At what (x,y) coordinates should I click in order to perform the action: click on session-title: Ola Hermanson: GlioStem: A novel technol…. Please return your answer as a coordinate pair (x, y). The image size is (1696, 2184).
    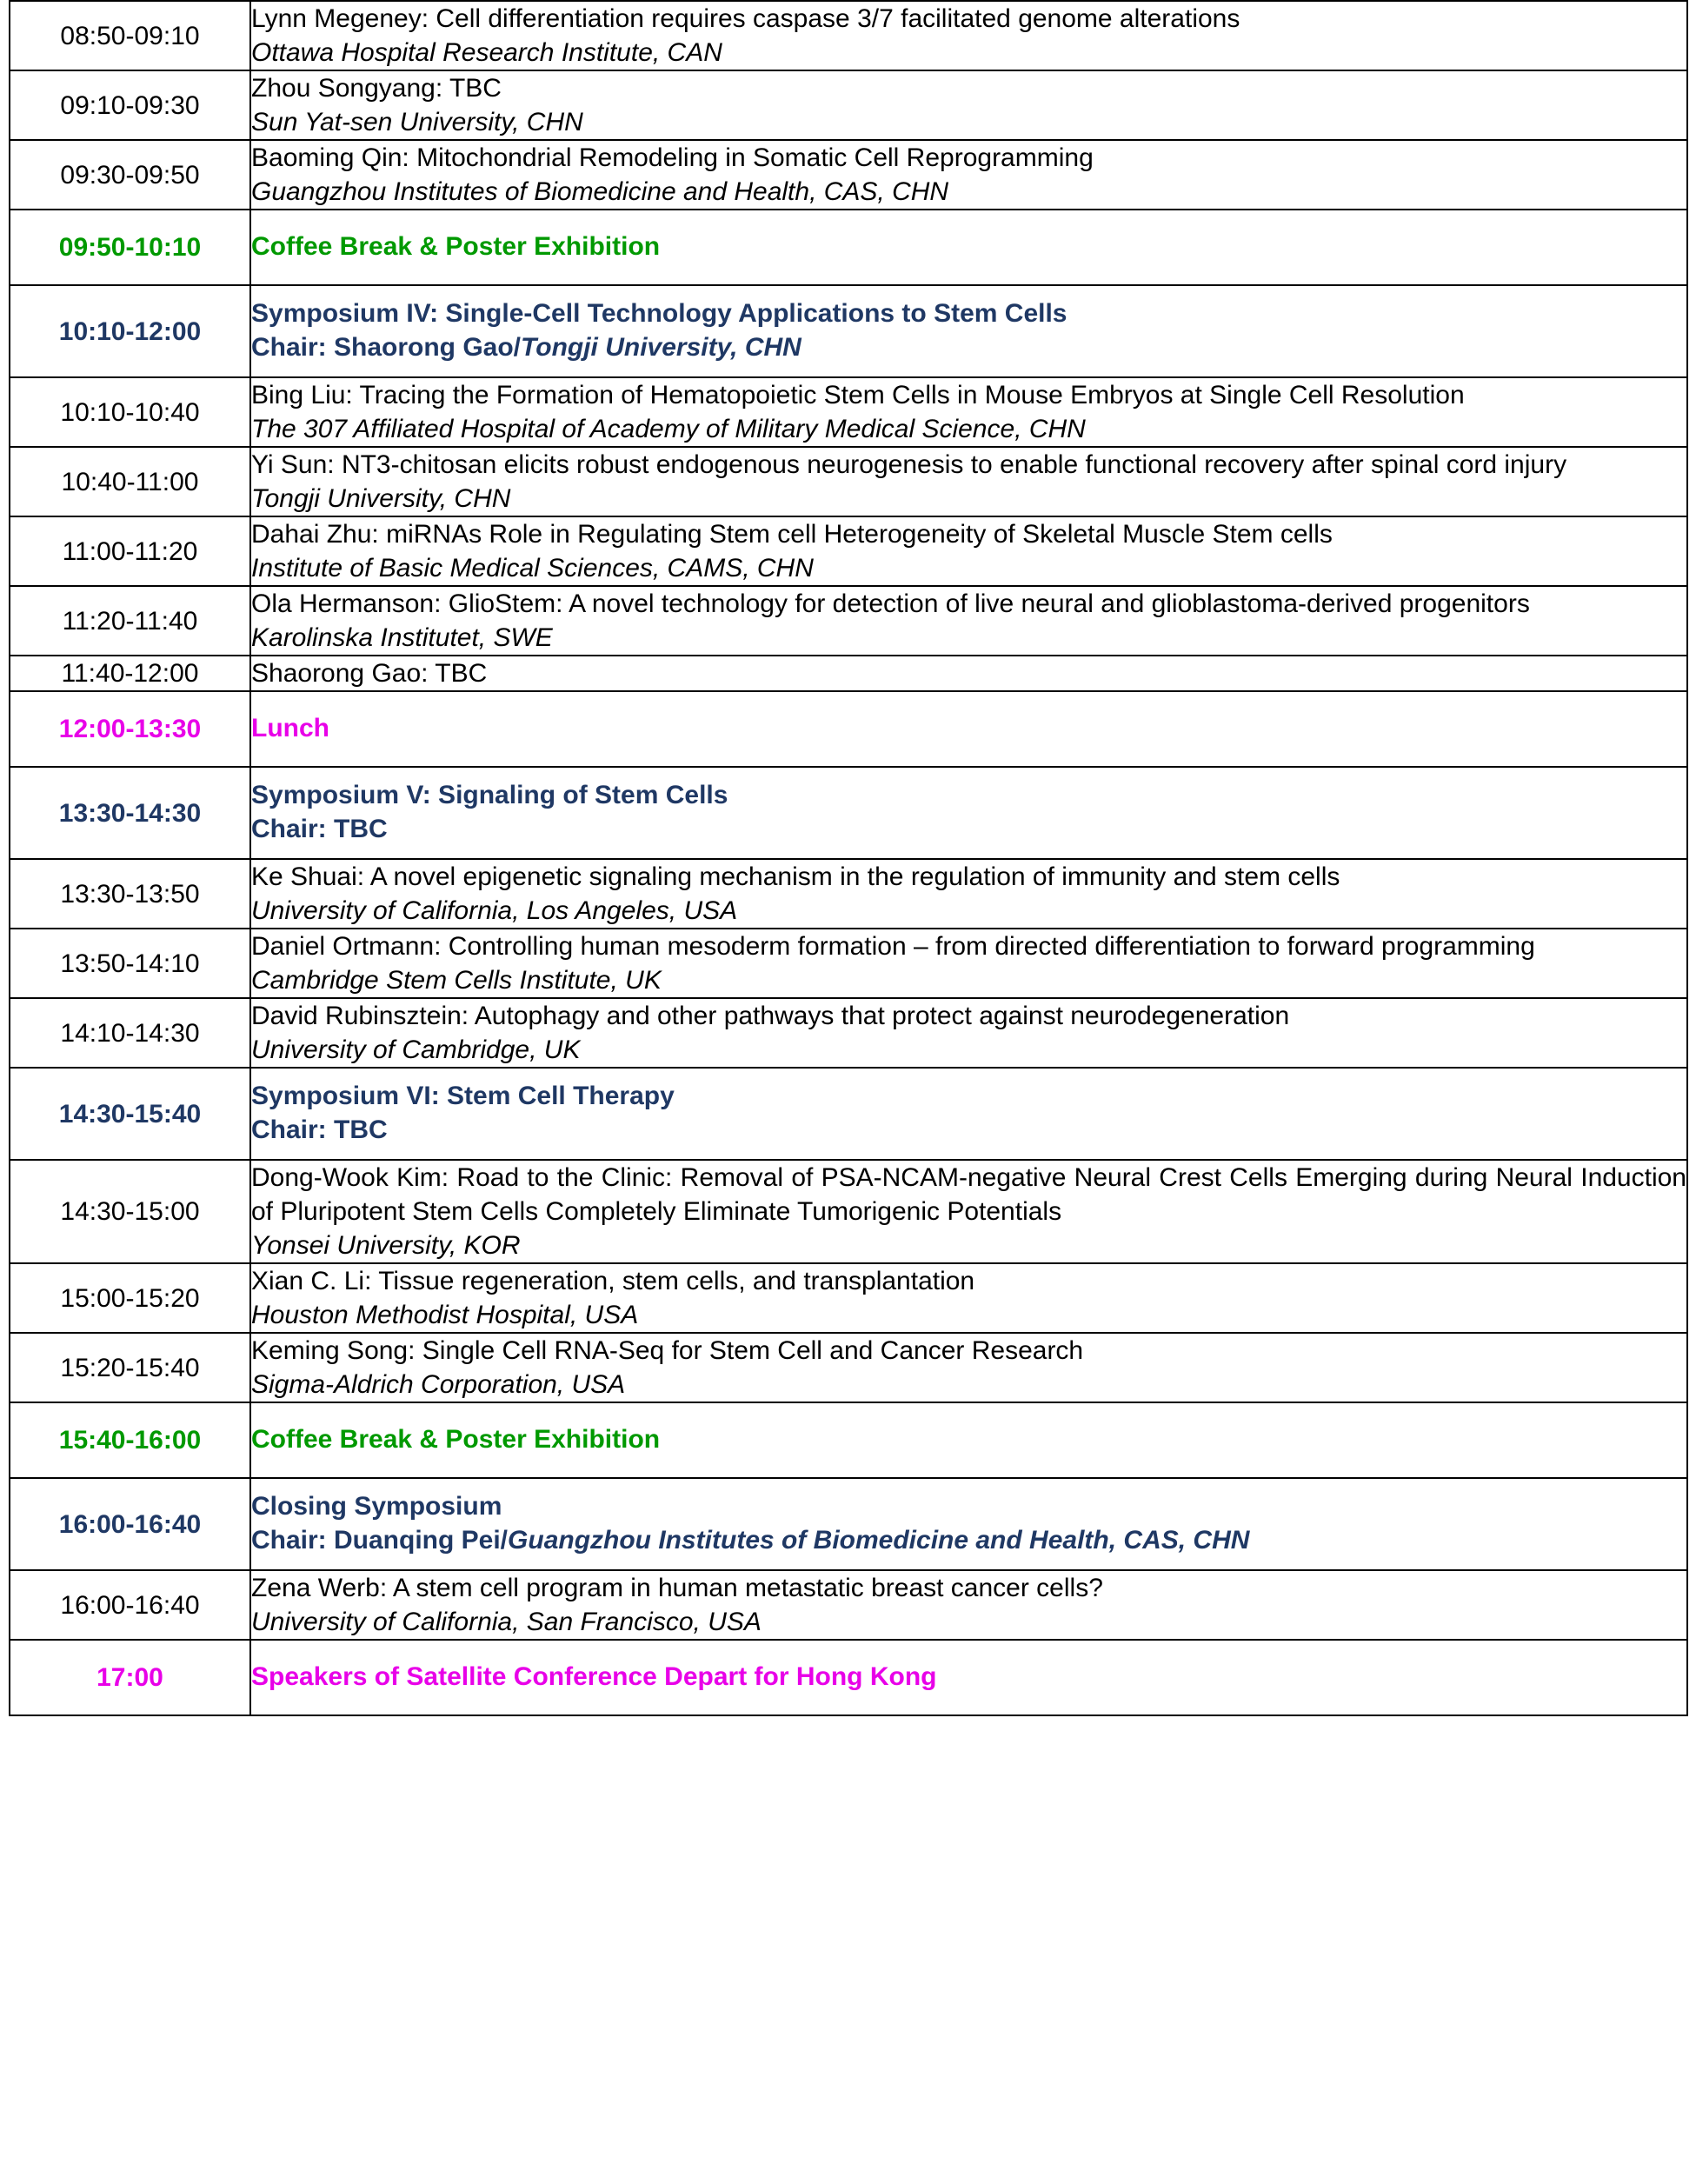
    Looking at the image, I should click on (891, 603).